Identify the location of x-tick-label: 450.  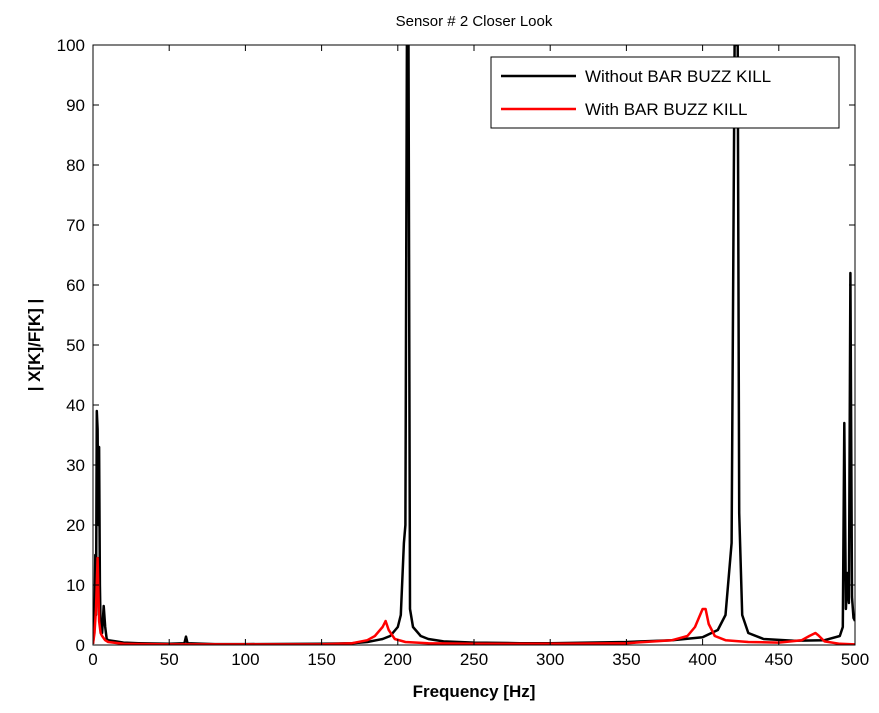
(779, 659).